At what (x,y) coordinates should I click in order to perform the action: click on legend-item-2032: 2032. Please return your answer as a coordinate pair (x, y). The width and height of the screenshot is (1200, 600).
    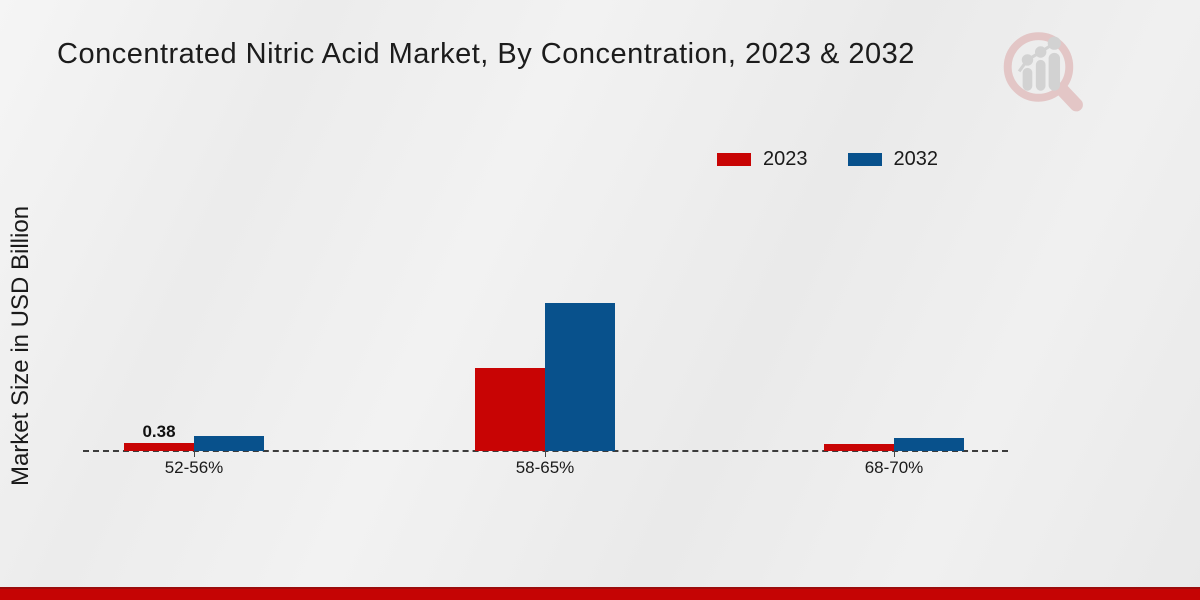
    Looking at the image, I should click on (893, 159).